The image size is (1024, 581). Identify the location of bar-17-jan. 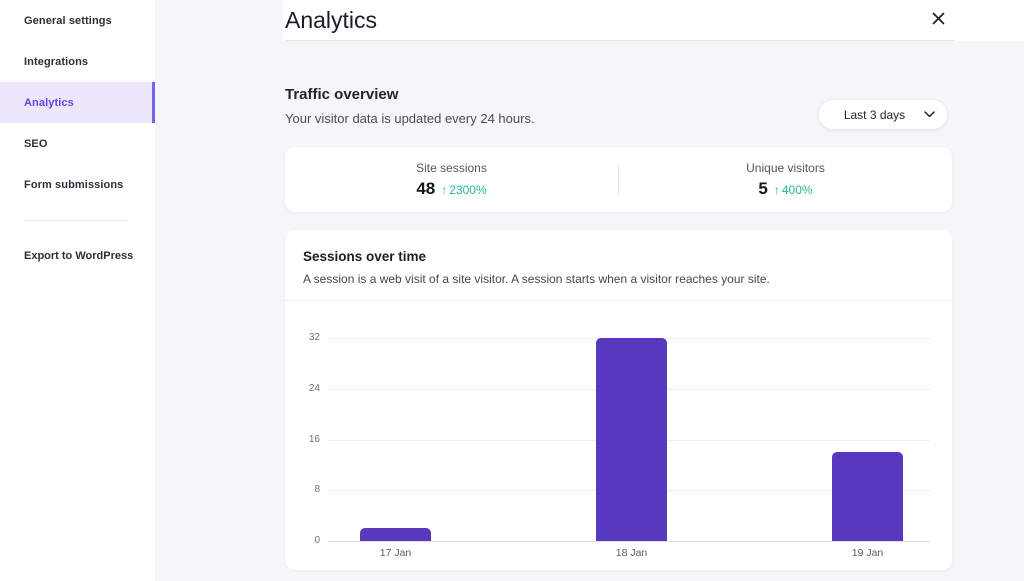
(395, 534).